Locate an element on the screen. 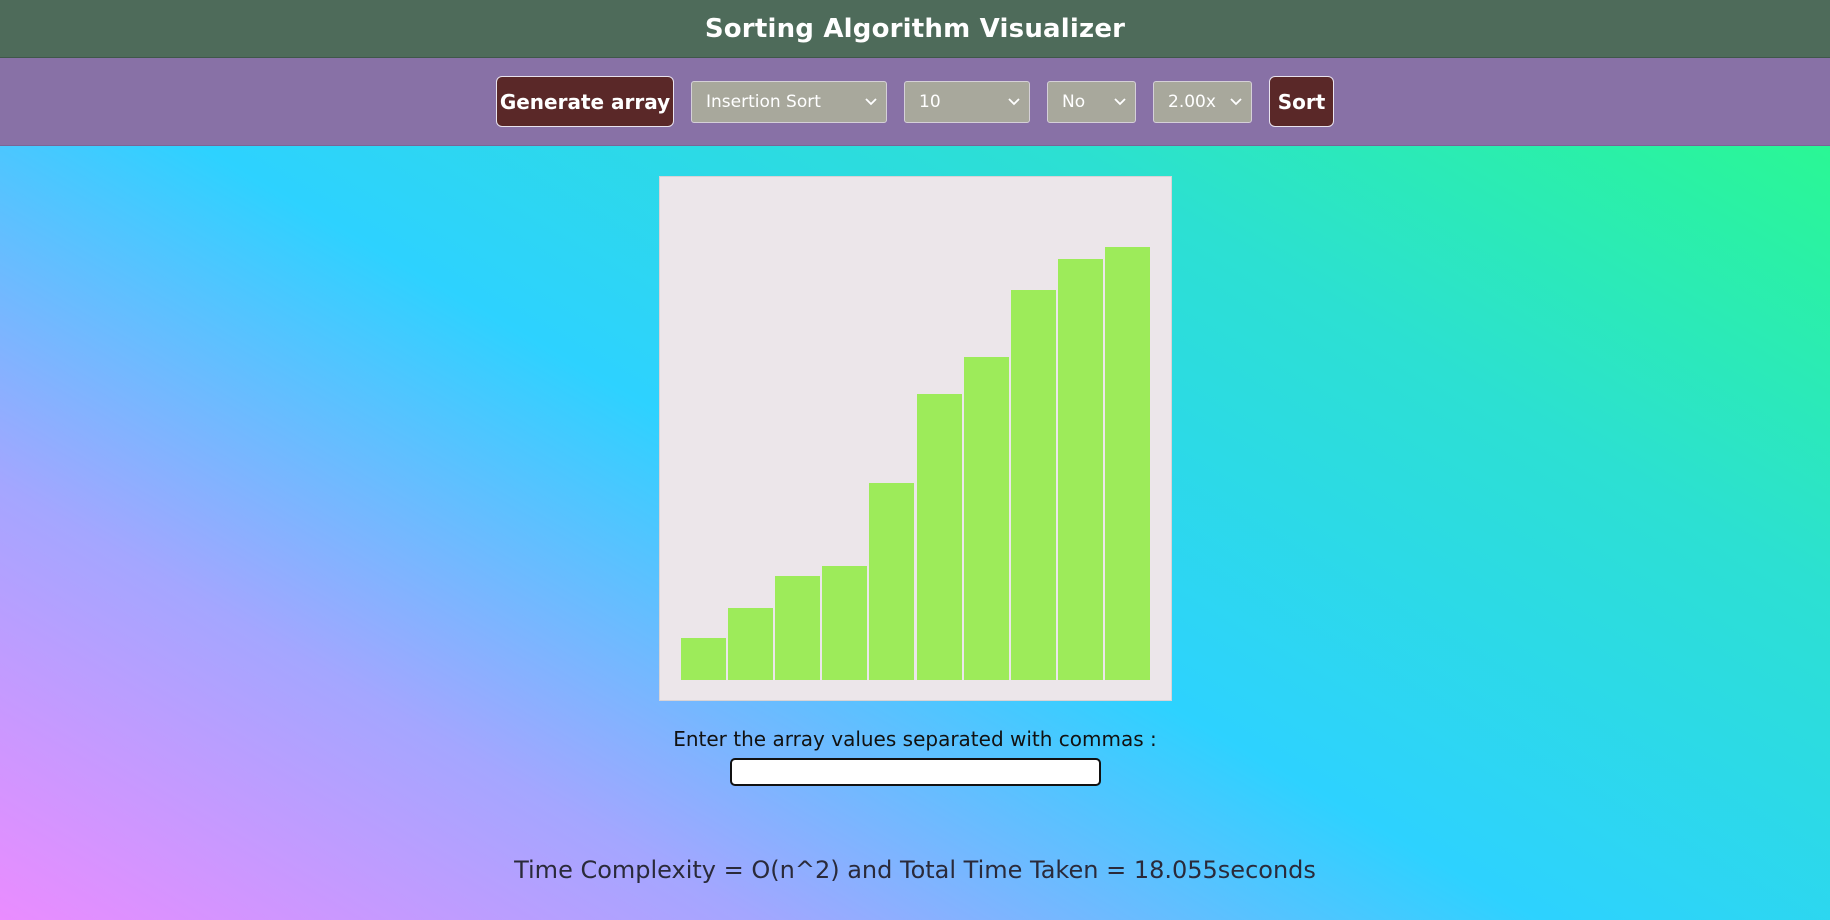 Image resolution: width=1830 pixels, height=920 pixels. algorithm-select: Insertion Sort is located at coordinates (789, 101).